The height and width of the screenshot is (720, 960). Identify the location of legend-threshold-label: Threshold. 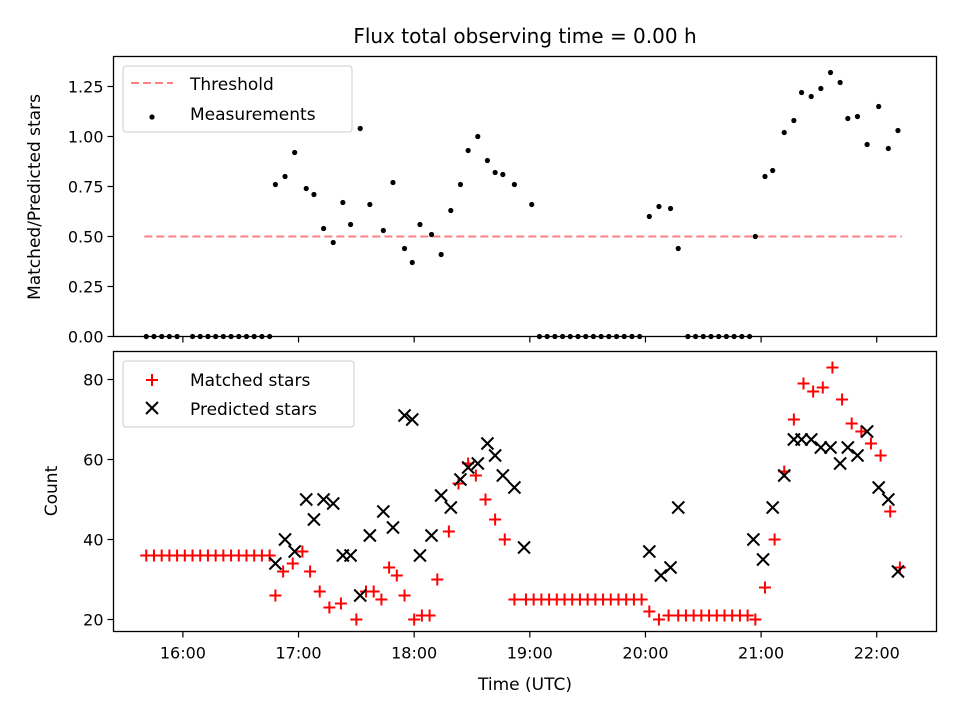
(231, 85).